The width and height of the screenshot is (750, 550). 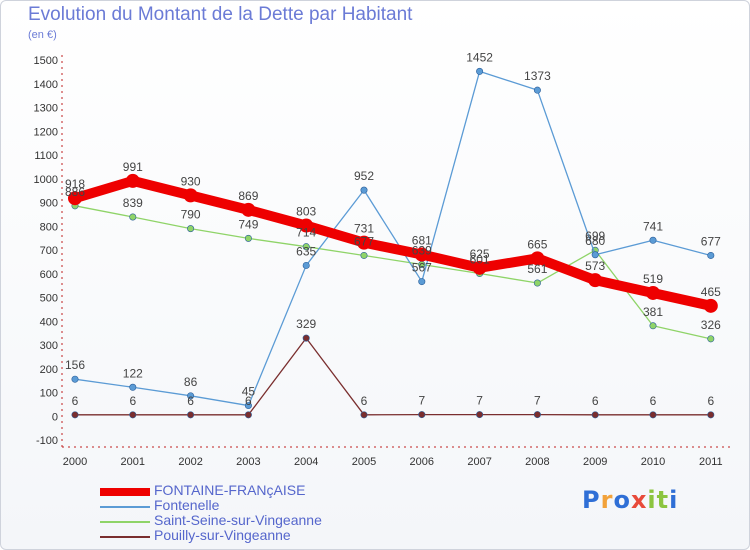 I want to click on data-label: 465, so click(x=711, y=292).